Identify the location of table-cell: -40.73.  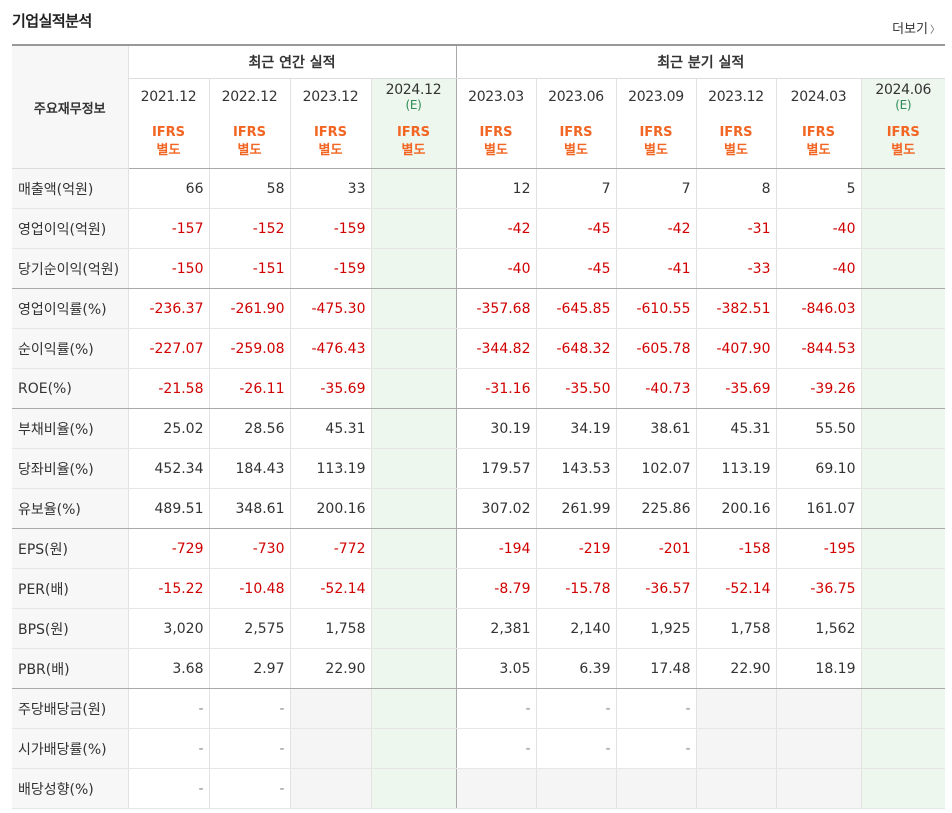
(655, 388).